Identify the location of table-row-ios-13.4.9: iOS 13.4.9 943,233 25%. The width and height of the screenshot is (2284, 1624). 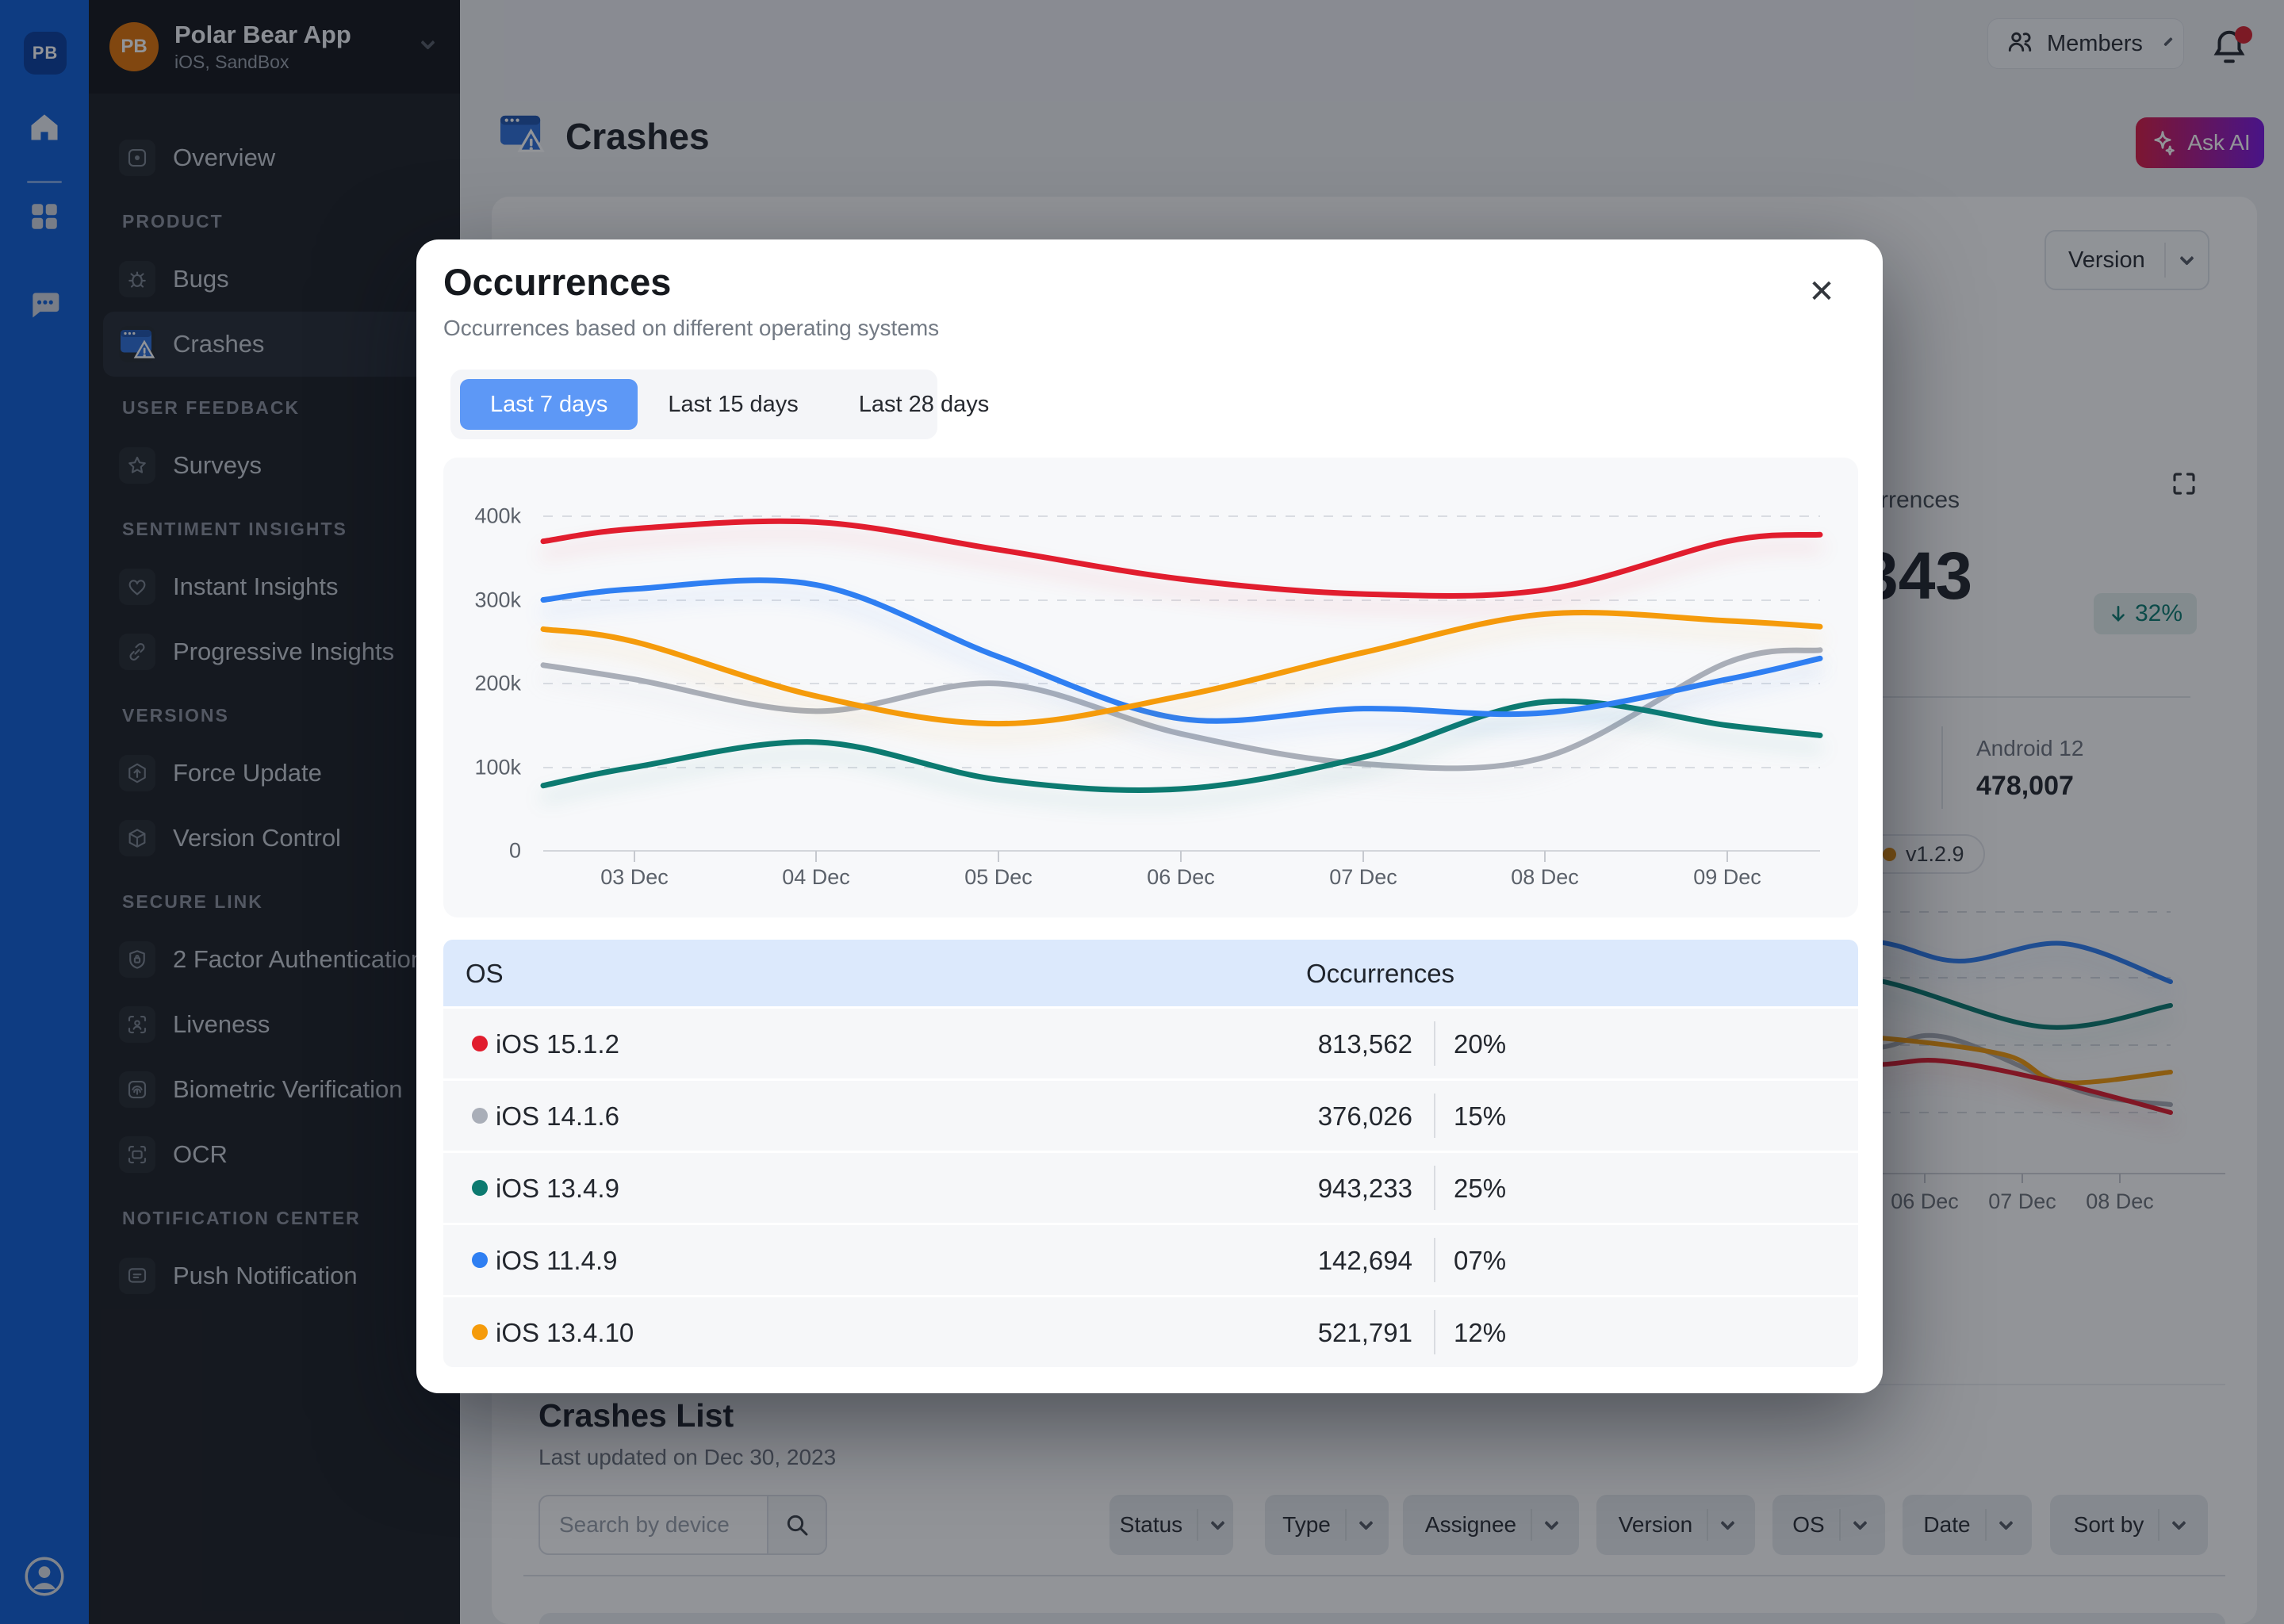
(1150, 1188).